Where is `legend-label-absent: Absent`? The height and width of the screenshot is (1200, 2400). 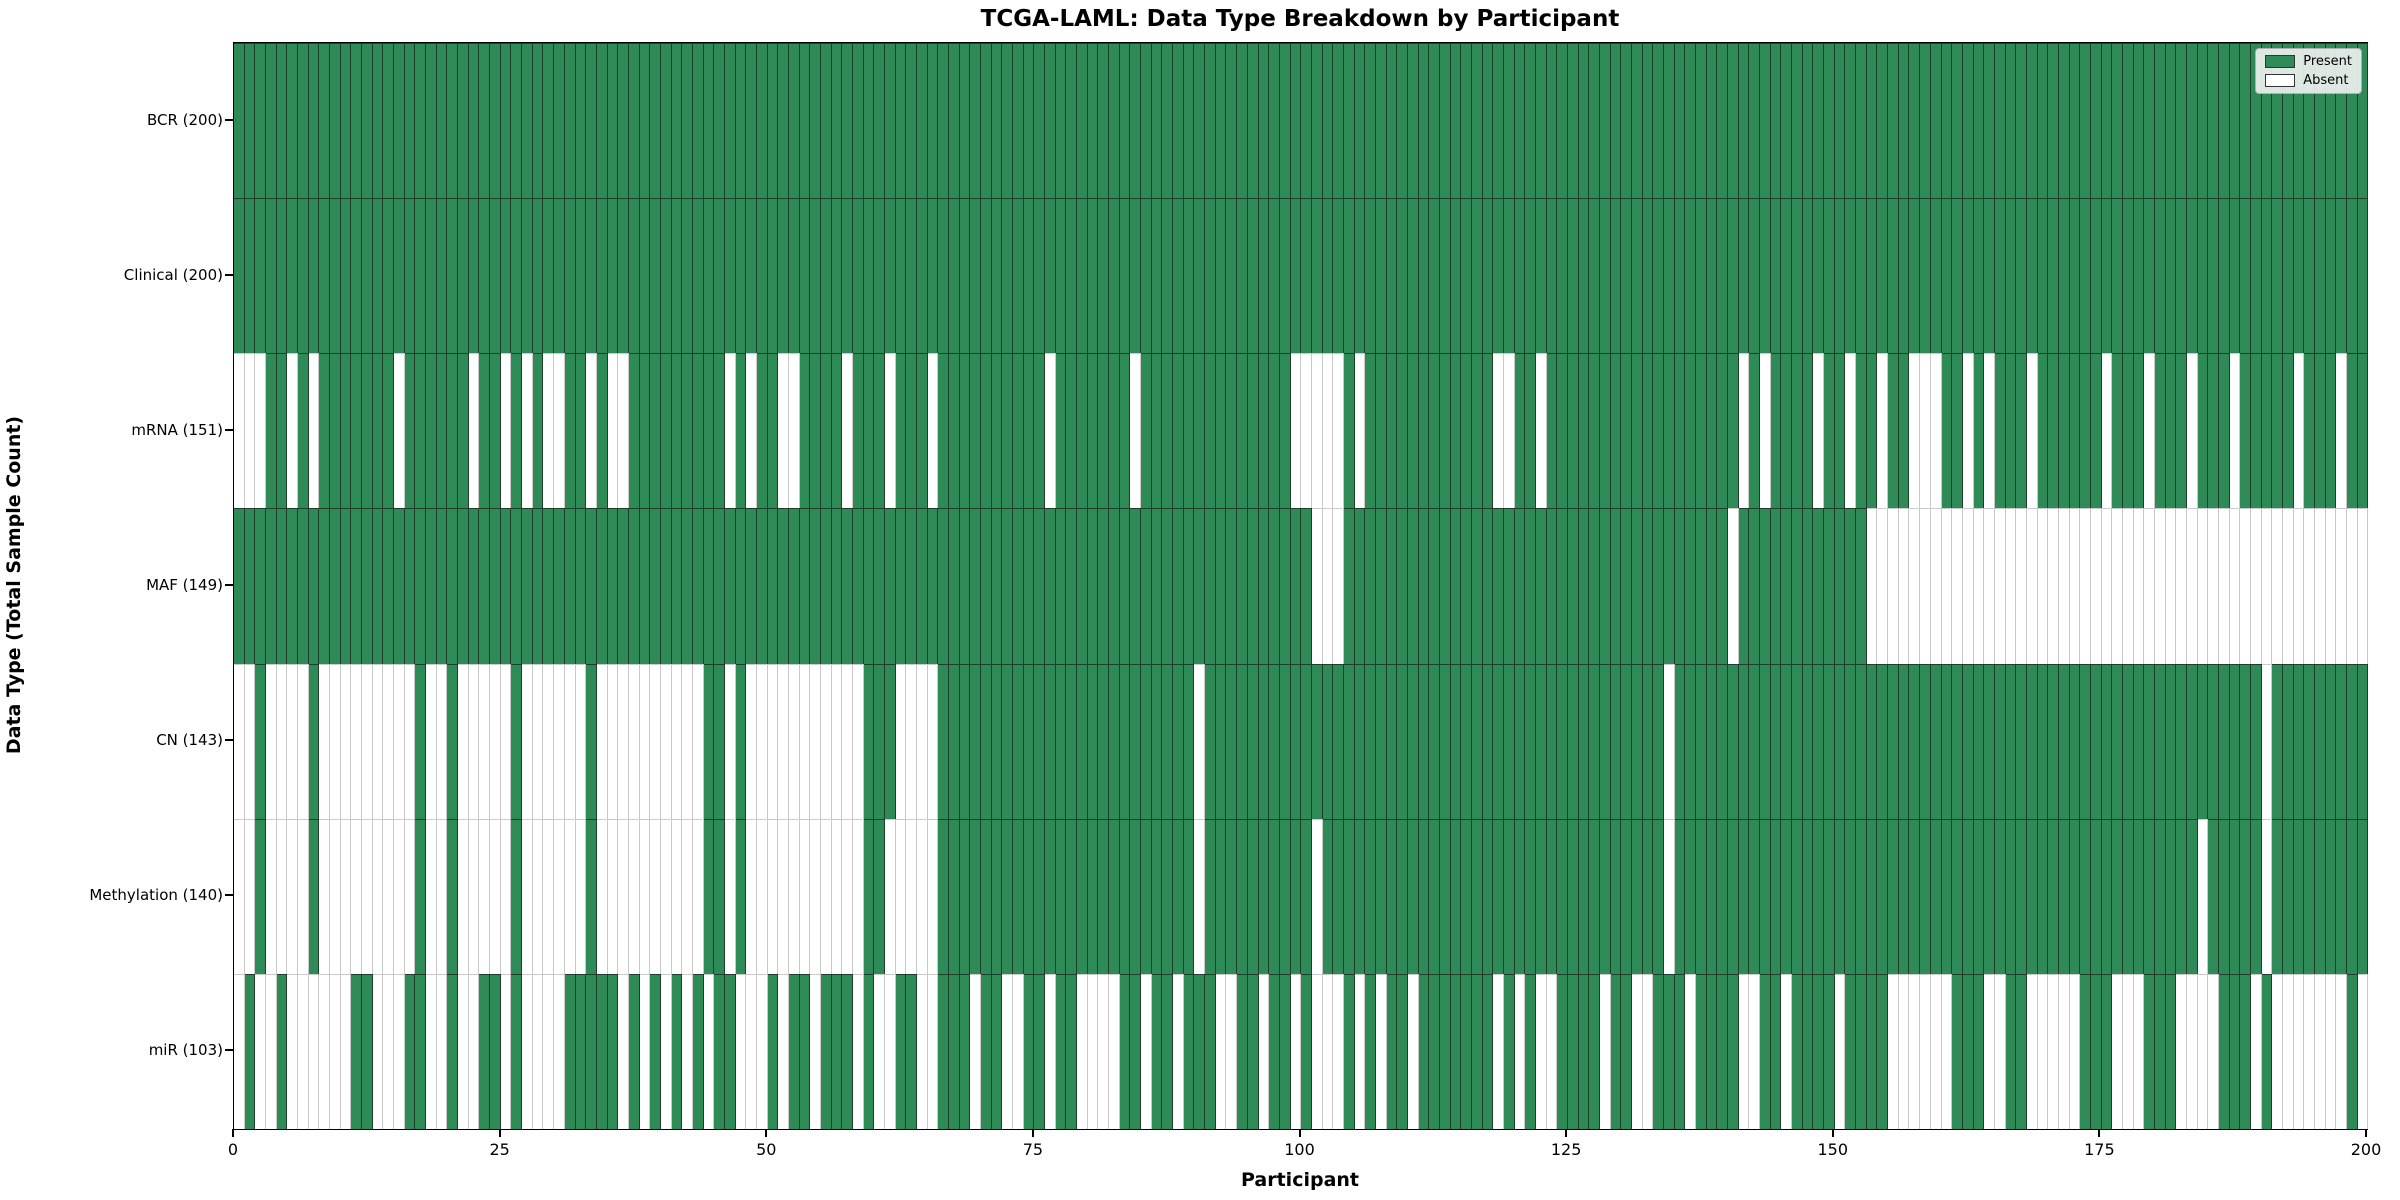 legend-label-absent: Absent is located at coordinates (2326, 80).